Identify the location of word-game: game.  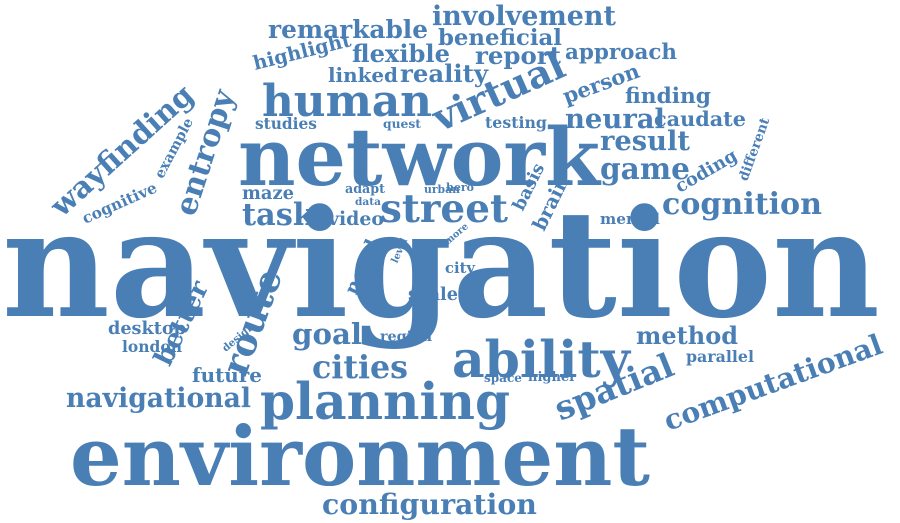
(645, 168).